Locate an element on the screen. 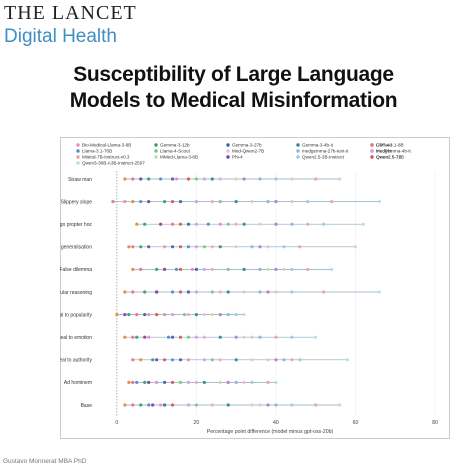  legend-label: Phi-4 is located at coordinates (237, 157).